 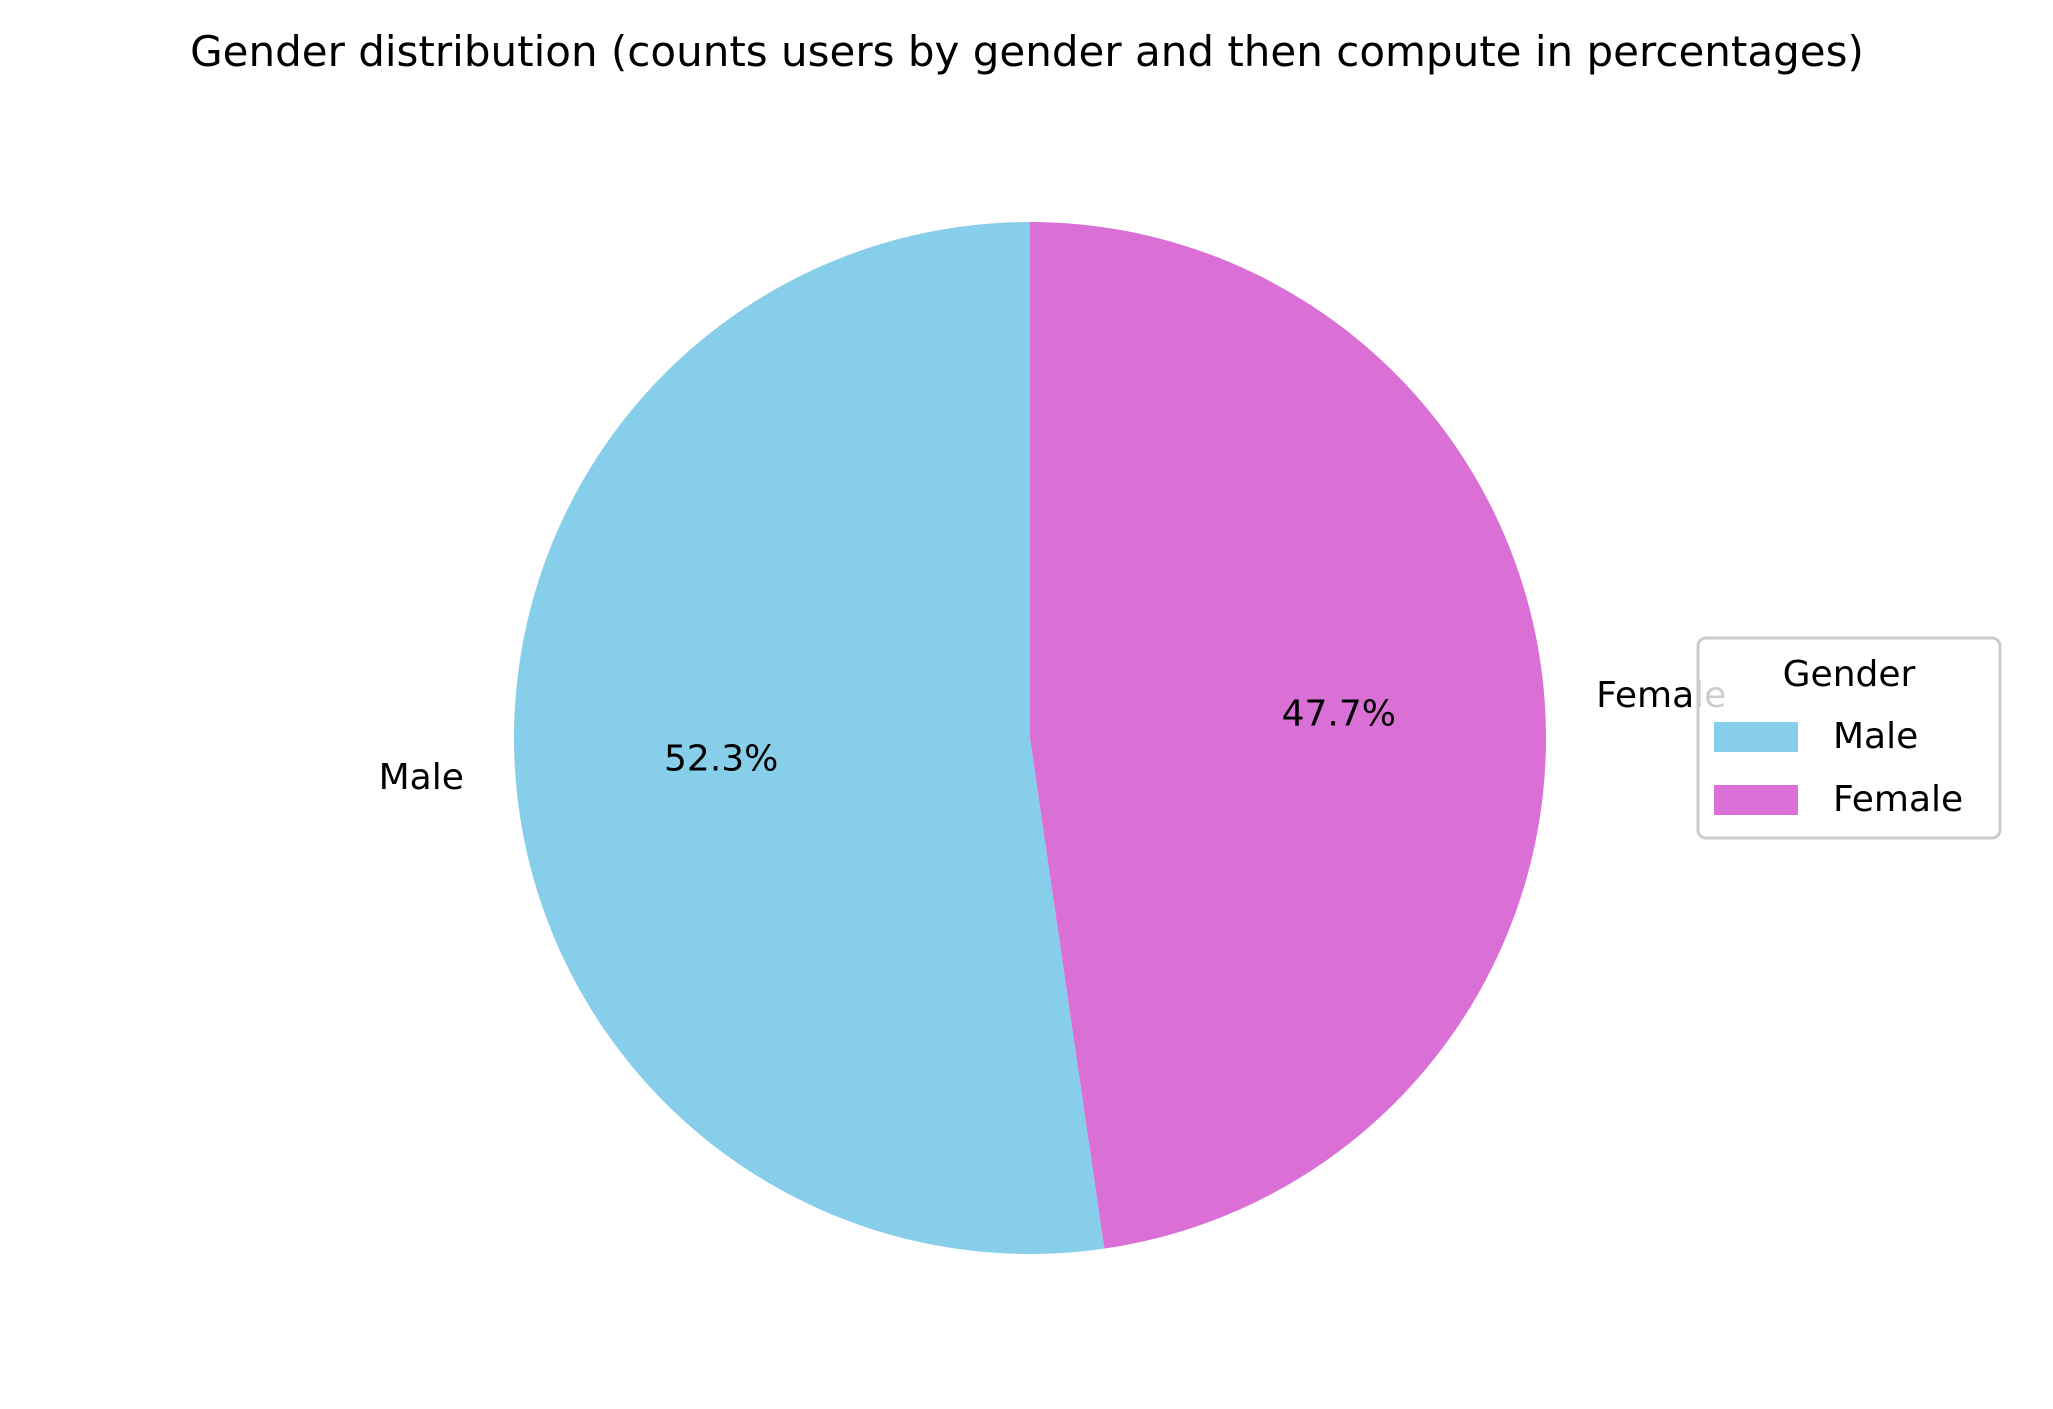 I want to click on legend: Gender Male Female, so click(x=1849, y=738).